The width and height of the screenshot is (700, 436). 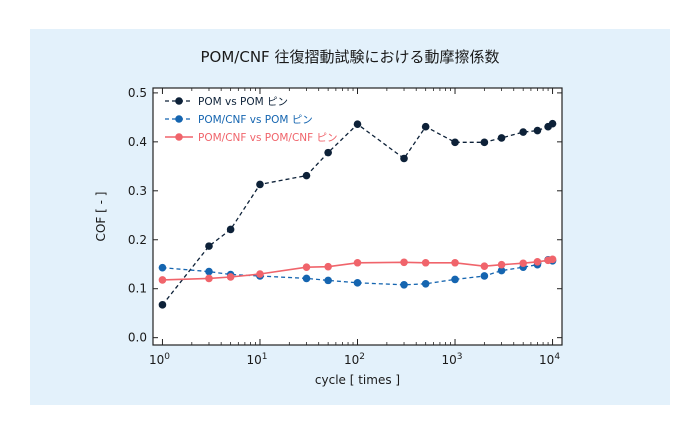 I want to click on x-tick-exponent: 0, so click(x=167, y=357).